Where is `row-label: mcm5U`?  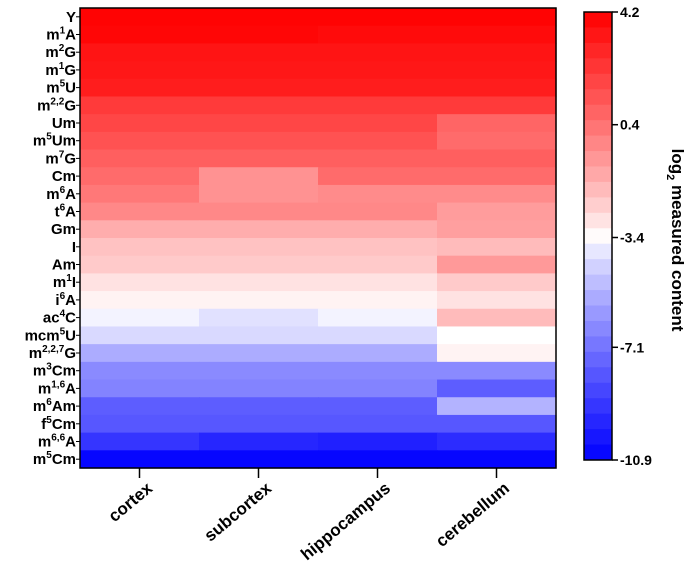
row-label: mcm5U is located at coordinates (50, 335).